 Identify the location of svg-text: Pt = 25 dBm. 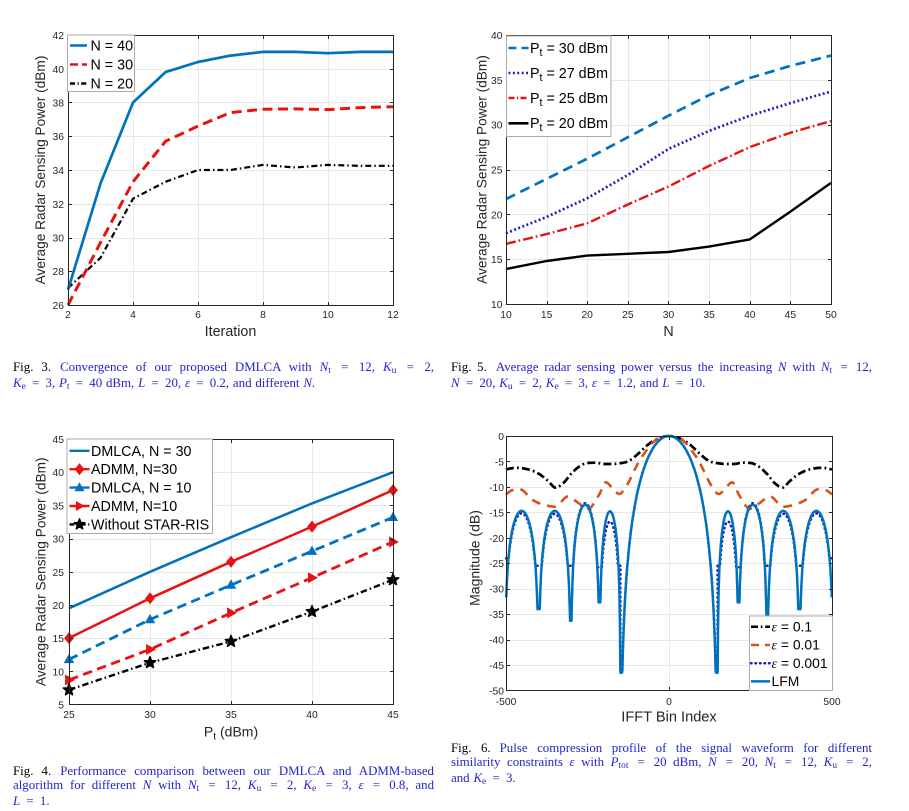
(569, 100).